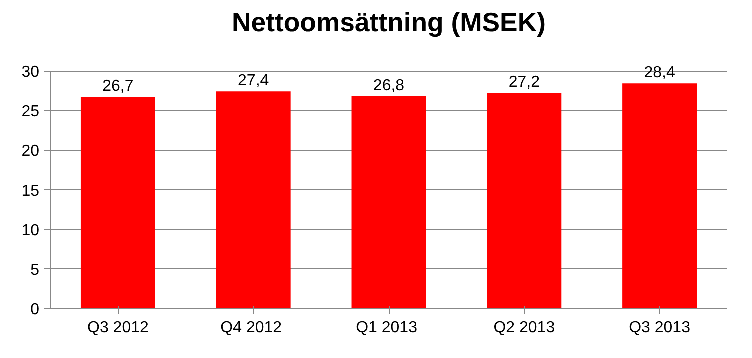 The height and width of the screenshot is (358, 752). Describe the element at coordinates (31, 231) in the screenshot. I see `y-tick-label: 10` at that location.